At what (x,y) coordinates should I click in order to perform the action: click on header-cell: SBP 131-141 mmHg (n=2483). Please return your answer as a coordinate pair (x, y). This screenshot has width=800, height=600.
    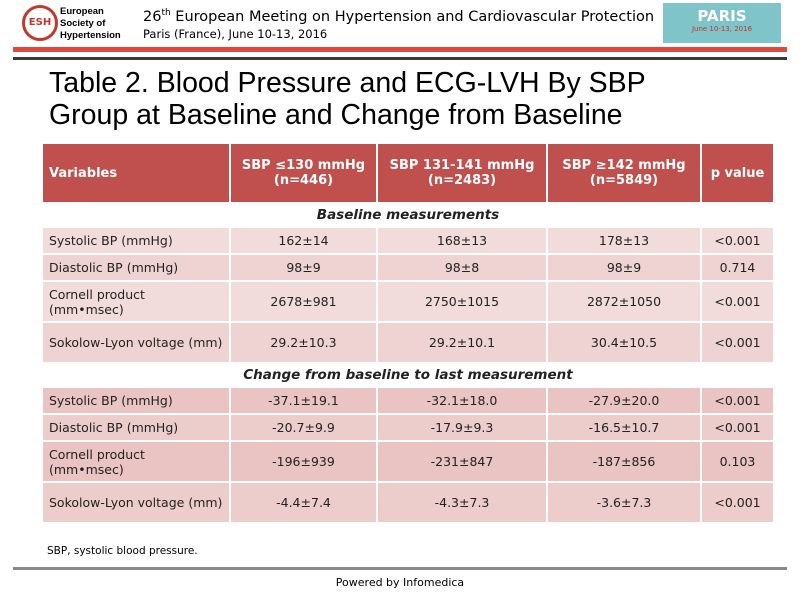
    Looking at the image, I should click on (462, 173).